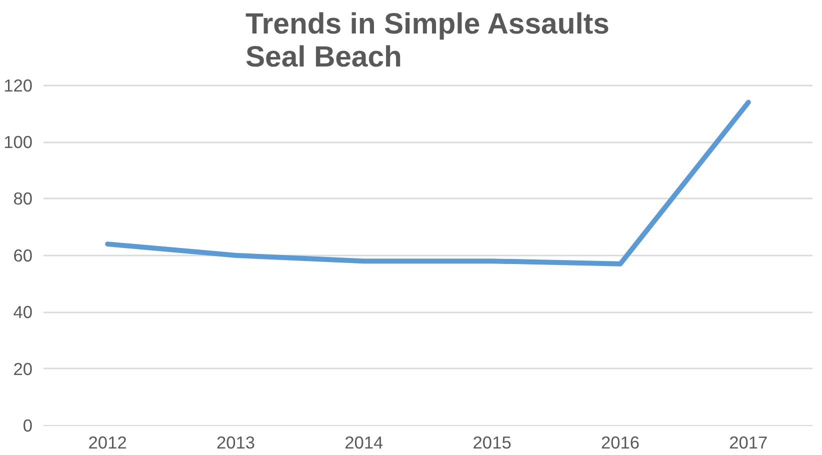 The height and width of the screenshot is (455, 822). I want to click on y-tick-label: 80, so click(23, 198).